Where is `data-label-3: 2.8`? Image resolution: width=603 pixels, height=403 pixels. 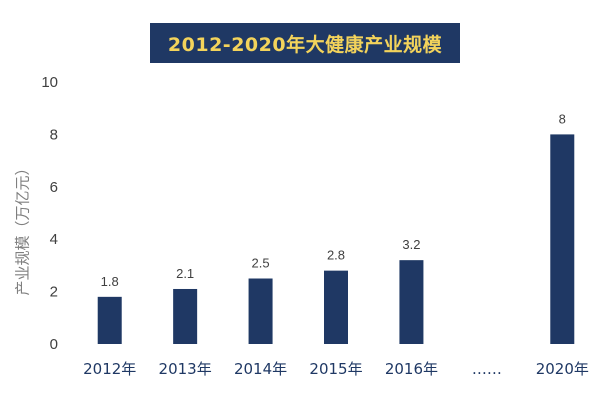 data-label-3: 2.8 is located at coordinates (336, 255).